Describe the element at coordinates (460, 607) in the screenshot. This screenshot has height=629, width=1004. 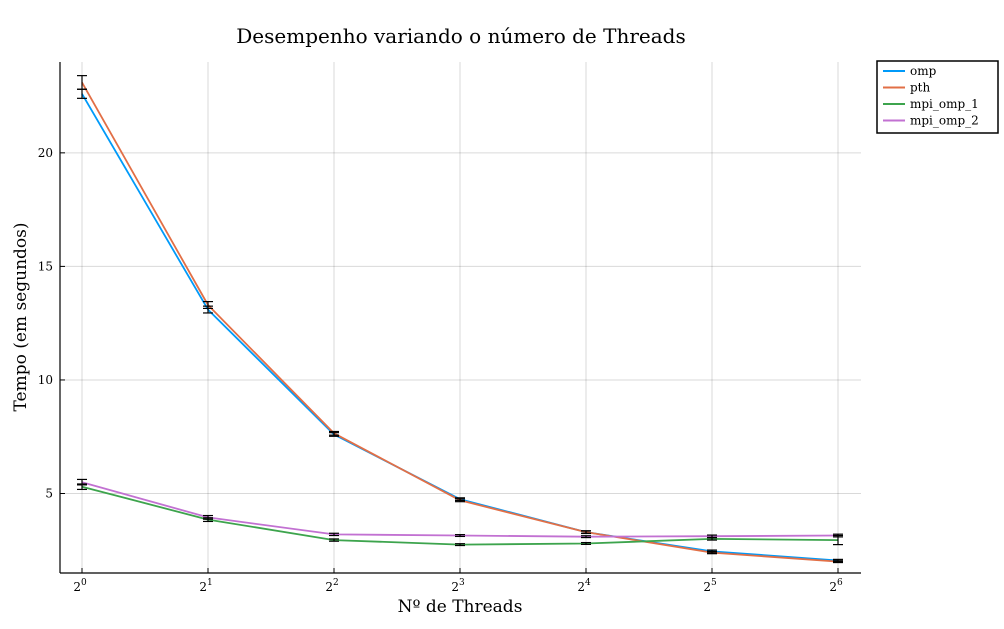
I see `x-axis-label: Nº de Threads` at that location.